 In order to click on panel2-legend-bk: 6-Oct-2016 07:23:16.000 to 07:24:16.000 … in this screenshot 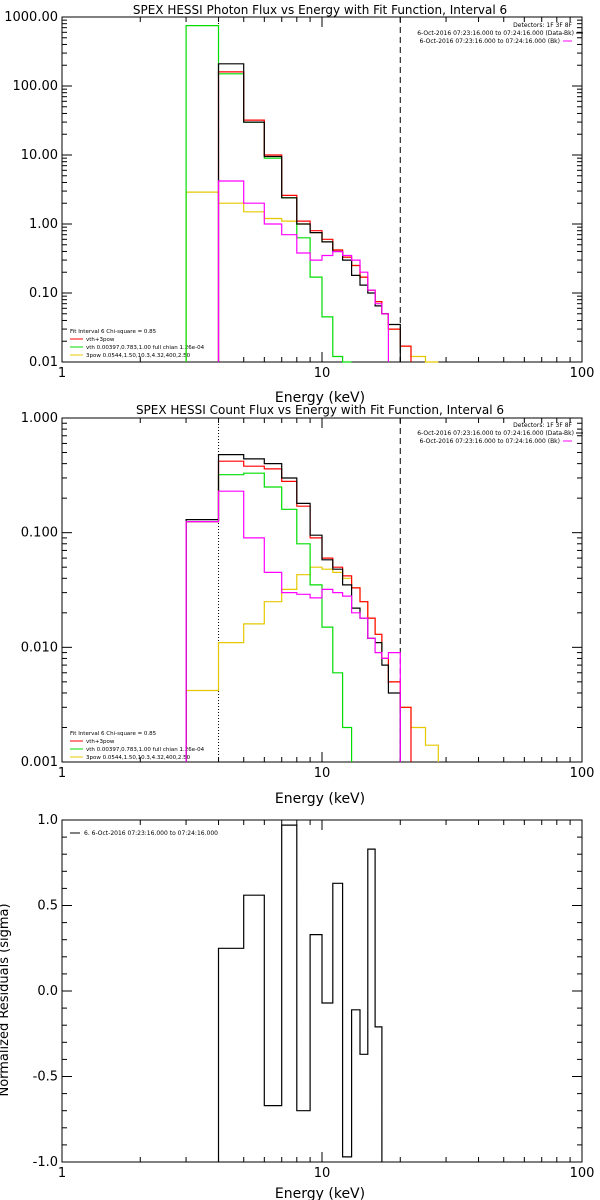, I will do `click(490, 441)`.